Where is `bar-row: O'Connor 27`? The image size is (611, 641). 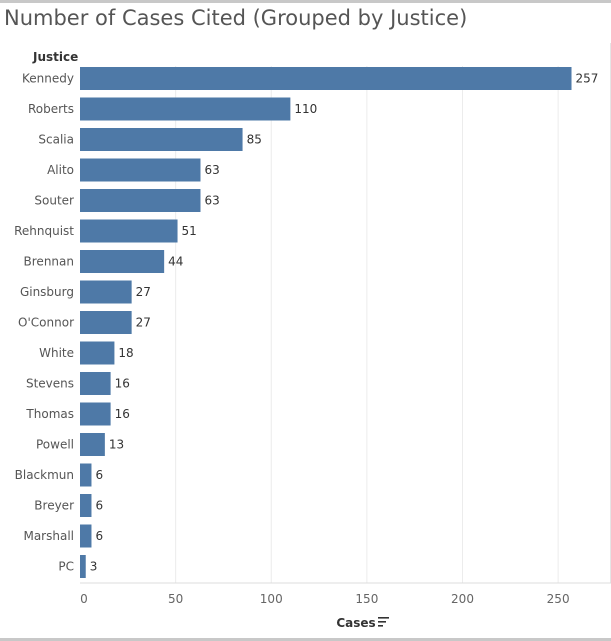 bar-row: O'Connor 27 is located at coordinates (84, 322).